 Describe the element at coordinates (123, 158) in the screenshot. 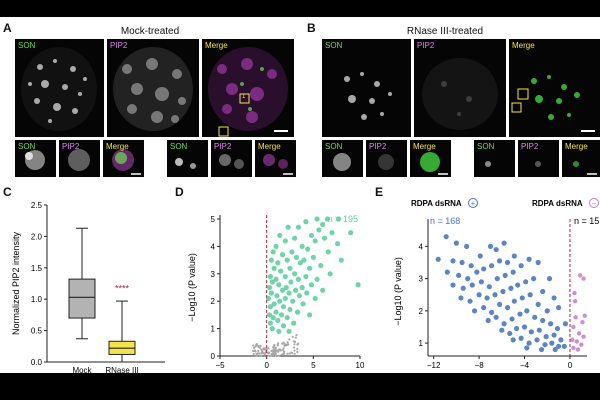

I see `panel-a-inset1-merge: Merge` at that location.